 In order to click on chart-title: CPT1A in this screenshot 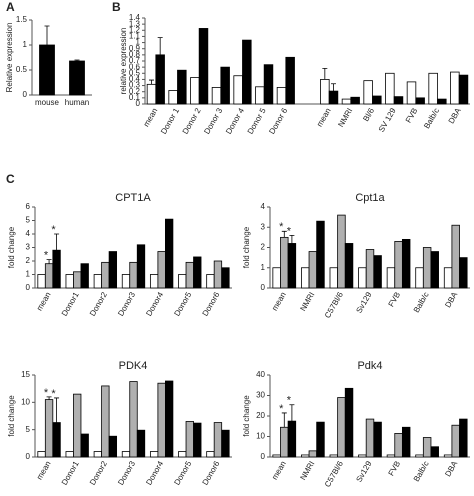, I will do `click(133, 198)`.